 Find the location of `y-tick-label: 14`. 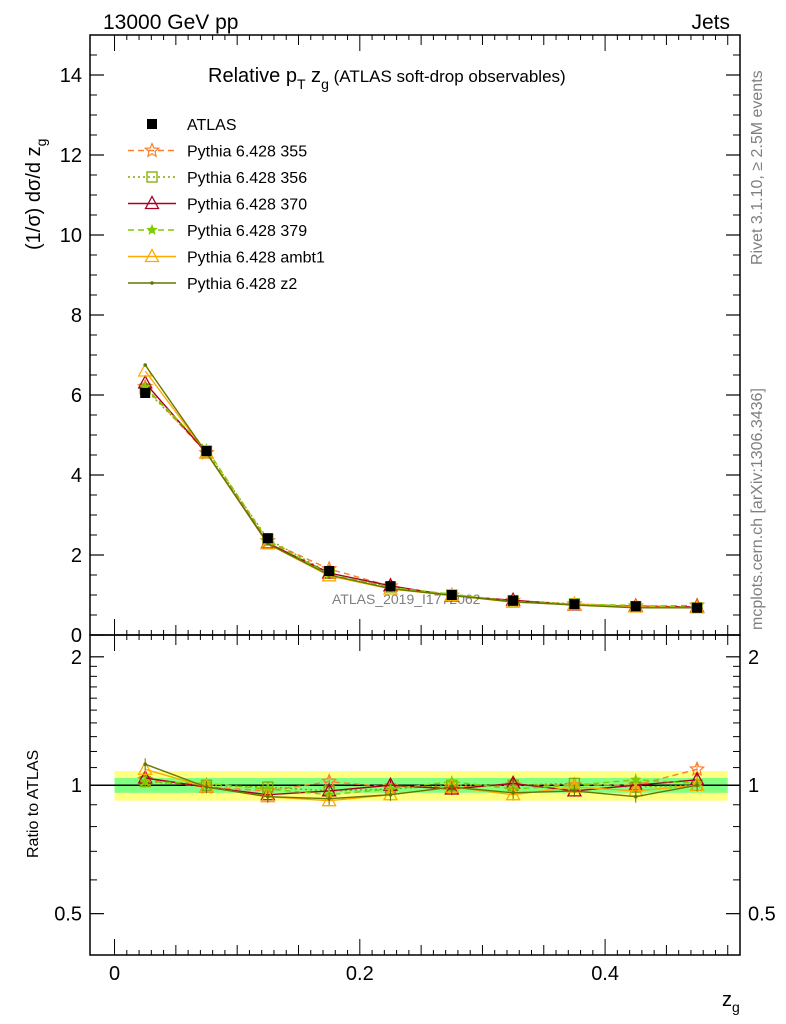

y-tick-label: 14 is located at coordinates (71, 76).